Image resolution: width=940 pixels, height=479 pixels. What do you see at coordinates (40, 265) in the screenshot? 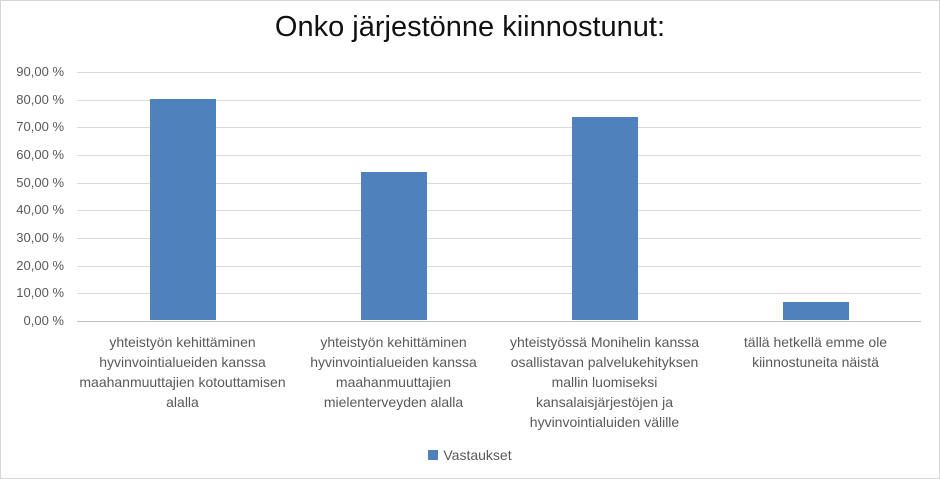
I see `y-tick-label: 20,00 %` at bounding box center [40, 265].